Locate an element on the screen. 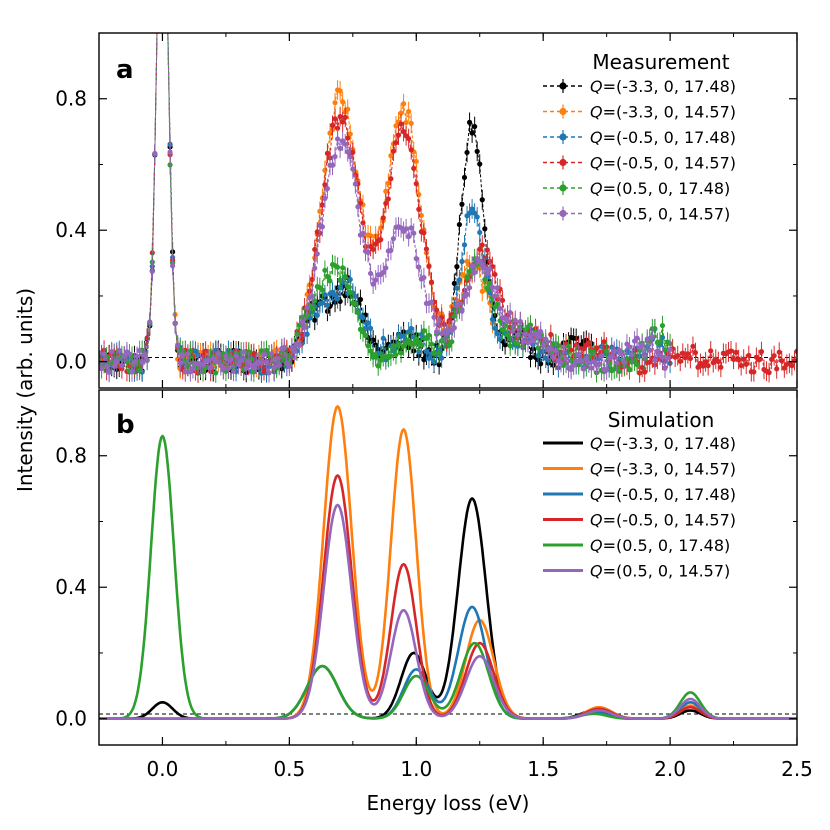 This screenshot has height=830, width=830. legend-label: Q=(0.5, 0, 14.57) is located at coordinates (660, 214).